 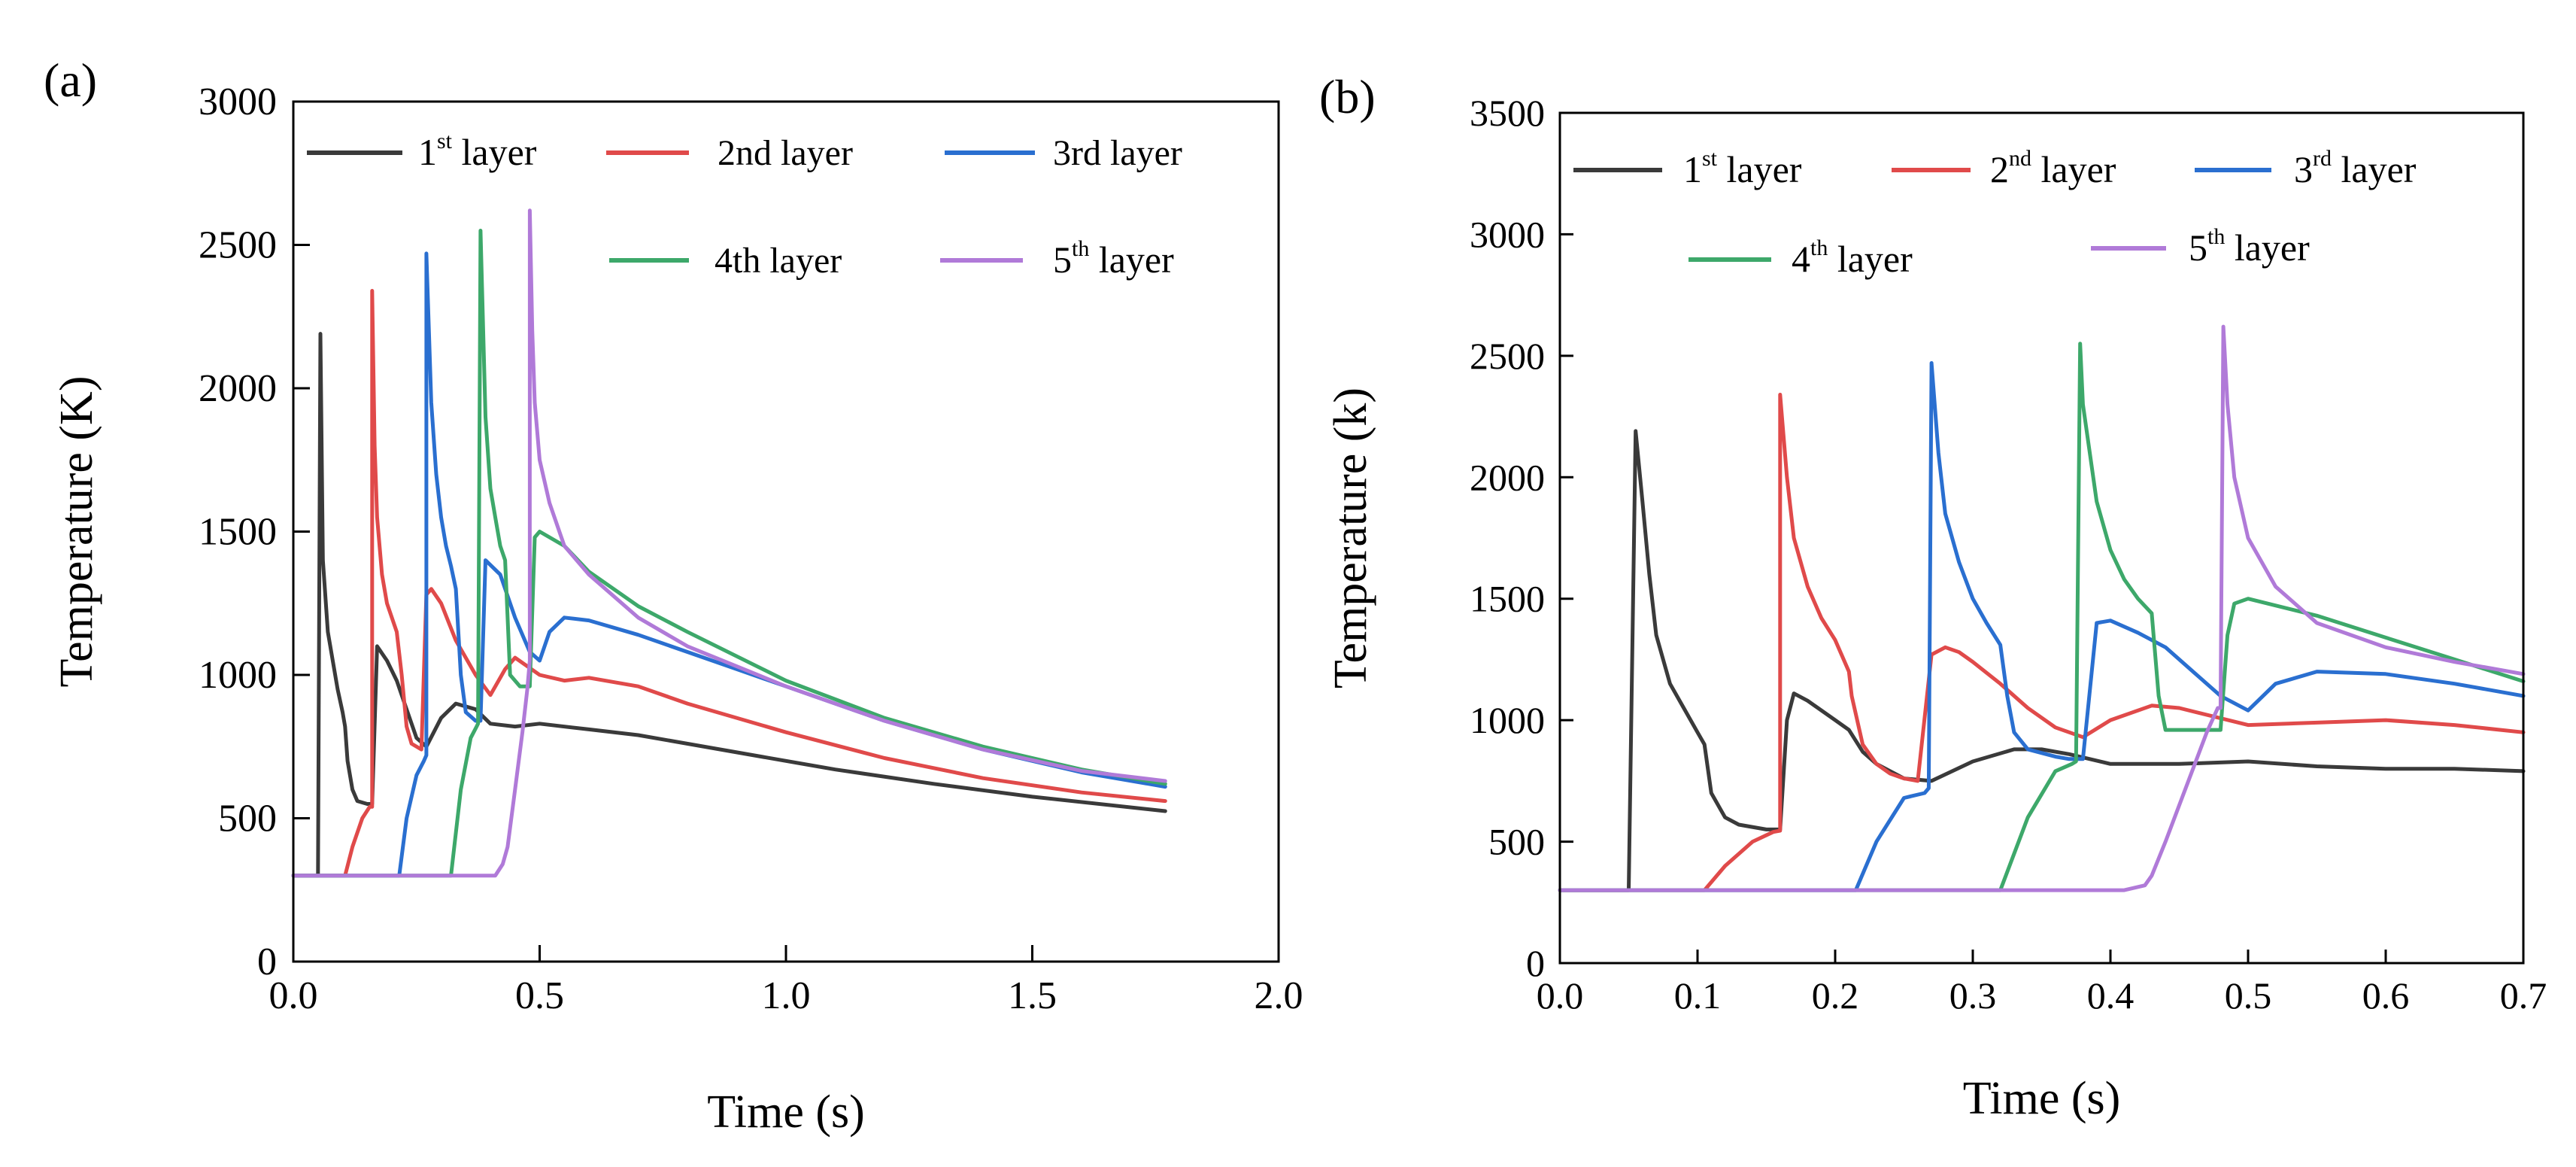 I want to click on panel-a-y-axis: 0 500 1000 1500 2000 2500 3000, so click(x=255, y=532).